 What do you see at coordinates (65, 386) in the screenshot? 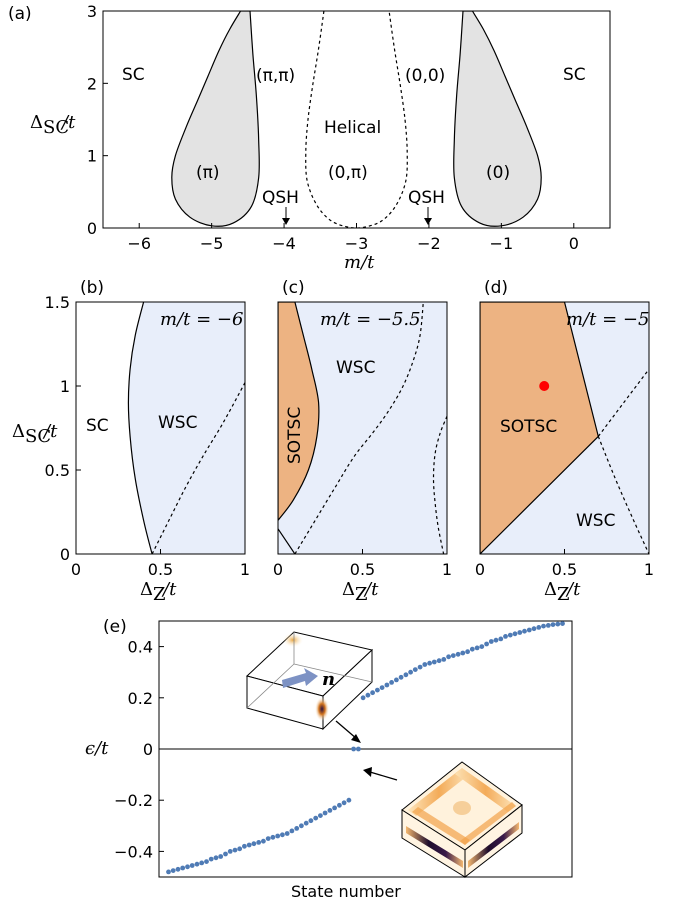
I see `panel-b-y-tick-label: 1` at bounding box center [65, 386].